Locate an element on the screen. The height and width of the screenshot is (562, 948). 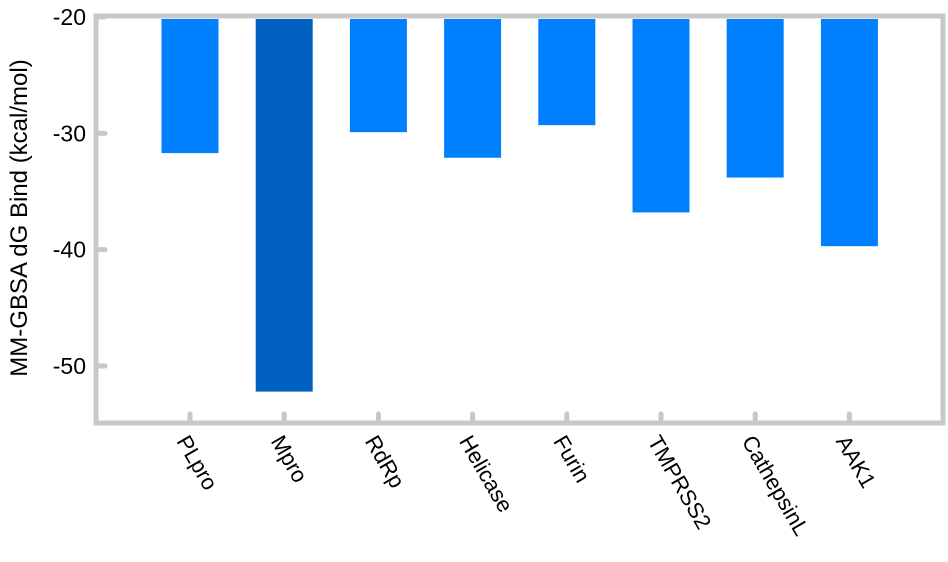
y-tick-label: -20 is located at coordinates (69, 17).